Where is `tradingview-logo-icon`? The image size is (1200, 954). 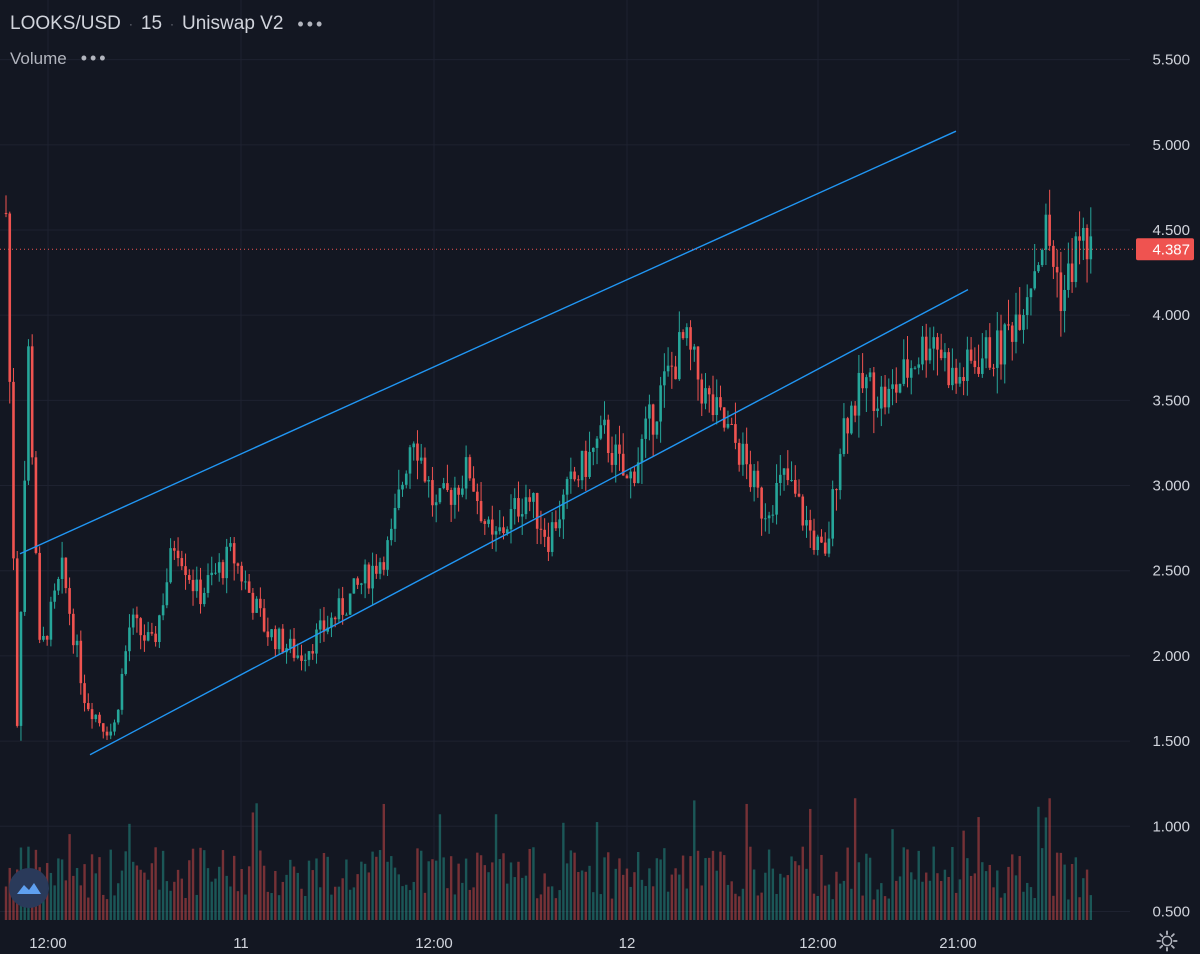 tradingview-logo-icon is located at coordinates (29, 888).